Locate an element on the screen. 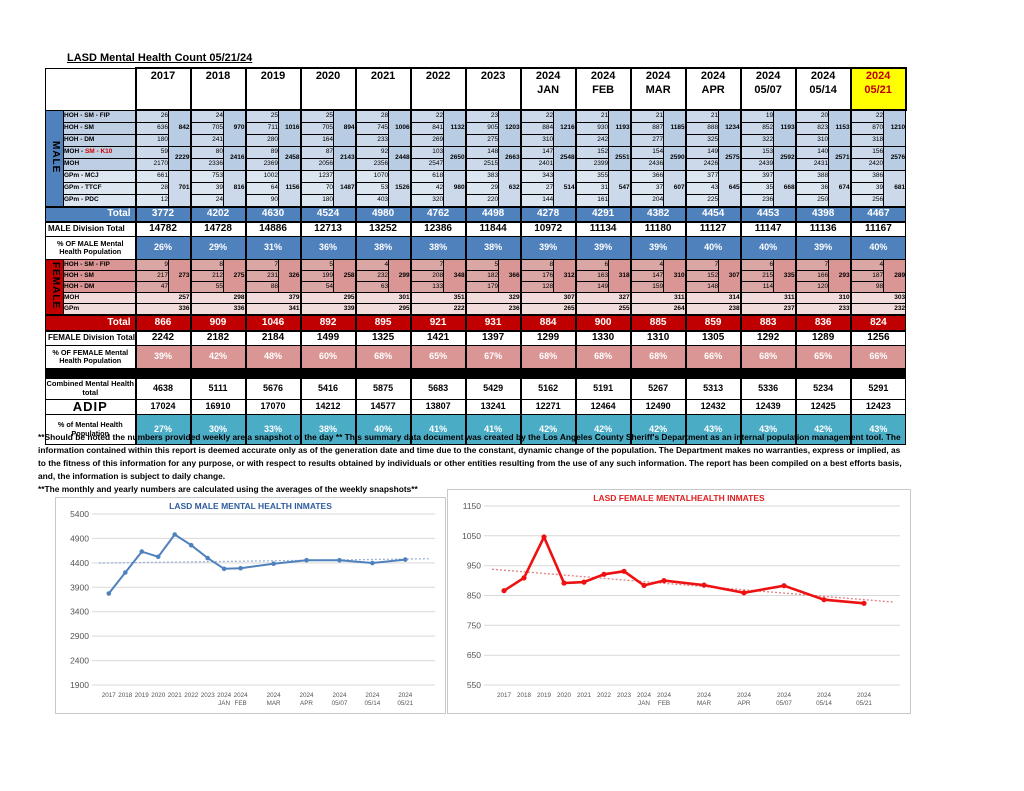  cell: 14577 is located at coordinates (383, 407).